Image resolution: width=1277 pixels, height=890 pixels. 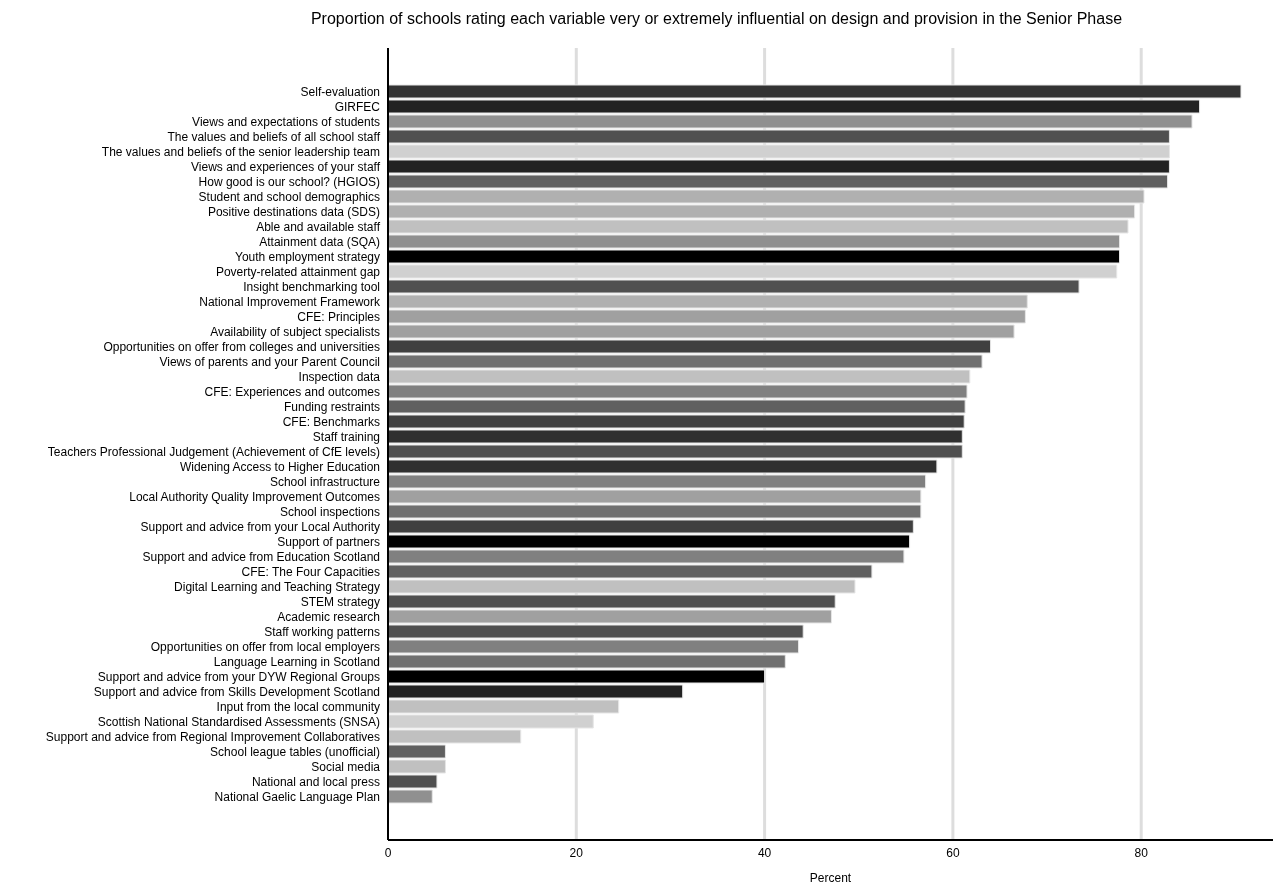 I want to click on y-tick-label: Local Authority Quality Improvement Outcomes, so click(x=254, y=496).